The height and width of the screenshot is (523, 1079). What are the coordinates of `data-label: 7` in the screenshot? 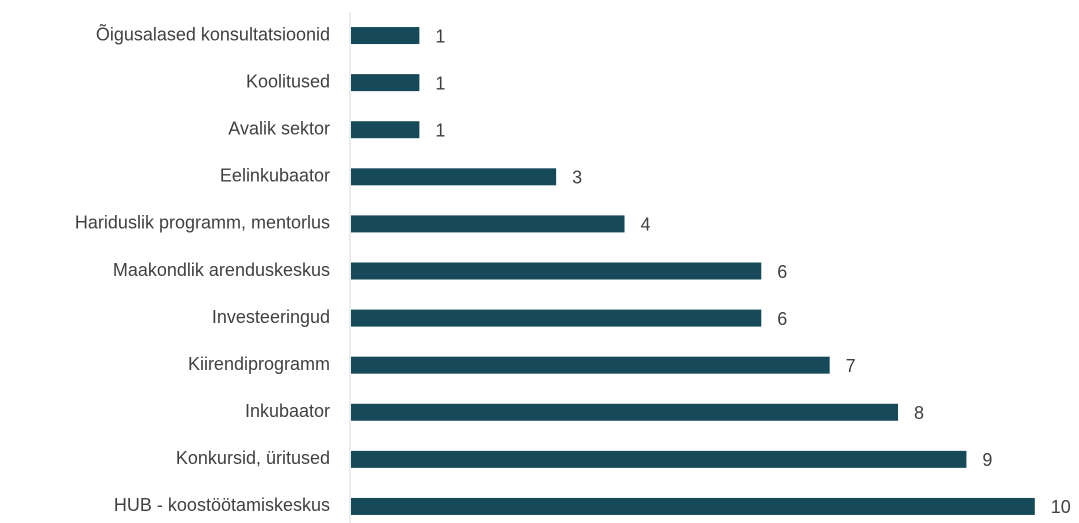 It's located at (851, 366).